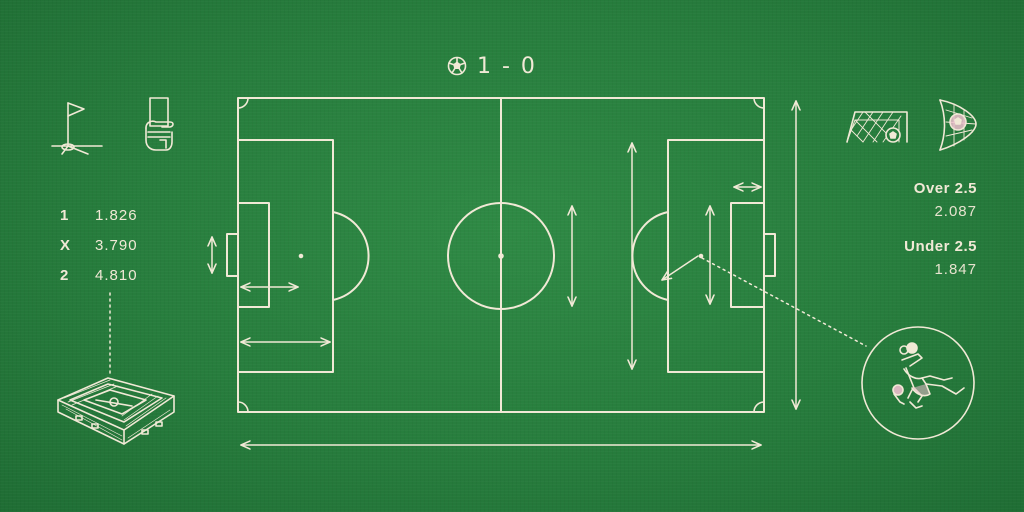  I want to click on ball-in-net-icon, so click(958, 125).